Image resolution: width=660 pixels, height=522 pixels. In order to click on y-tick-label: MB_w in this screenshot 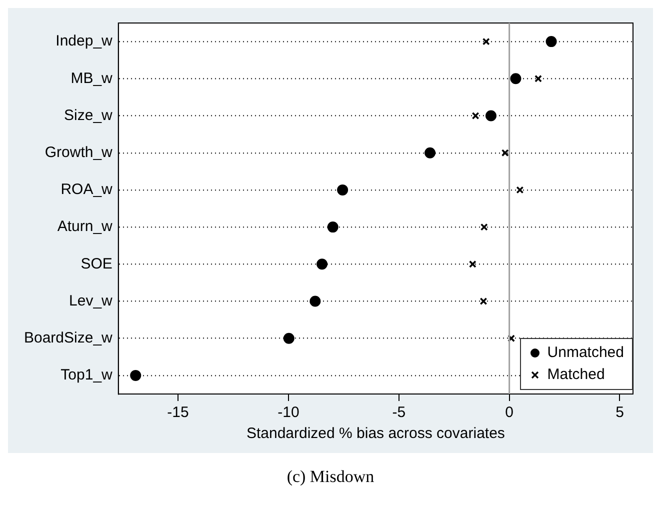, I will do `click(91, 78)`.